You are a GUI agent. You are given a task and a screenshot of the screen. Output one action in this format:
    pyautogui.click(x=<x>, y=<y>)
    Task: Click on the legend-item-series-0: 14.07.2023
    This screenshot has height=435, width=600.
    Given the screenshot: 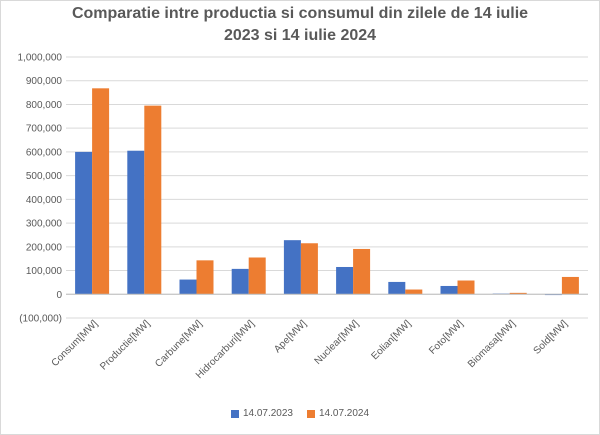 What is the action you would take?
    pyautogui.click(x=261, y=413)
    